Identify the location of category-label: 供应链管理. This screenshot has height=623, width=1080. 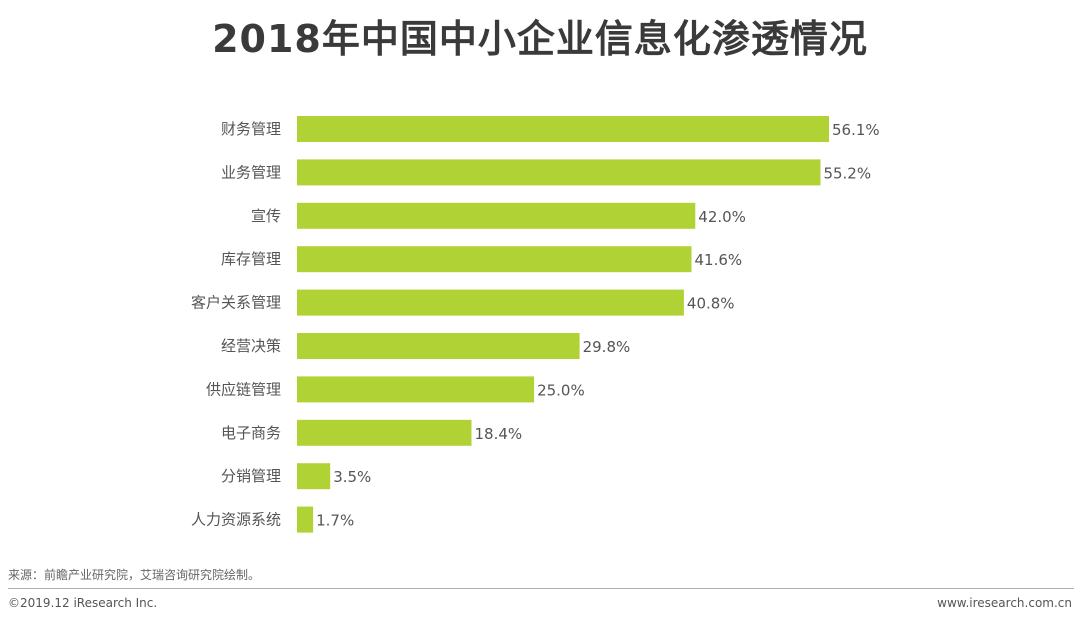
(243, 389).